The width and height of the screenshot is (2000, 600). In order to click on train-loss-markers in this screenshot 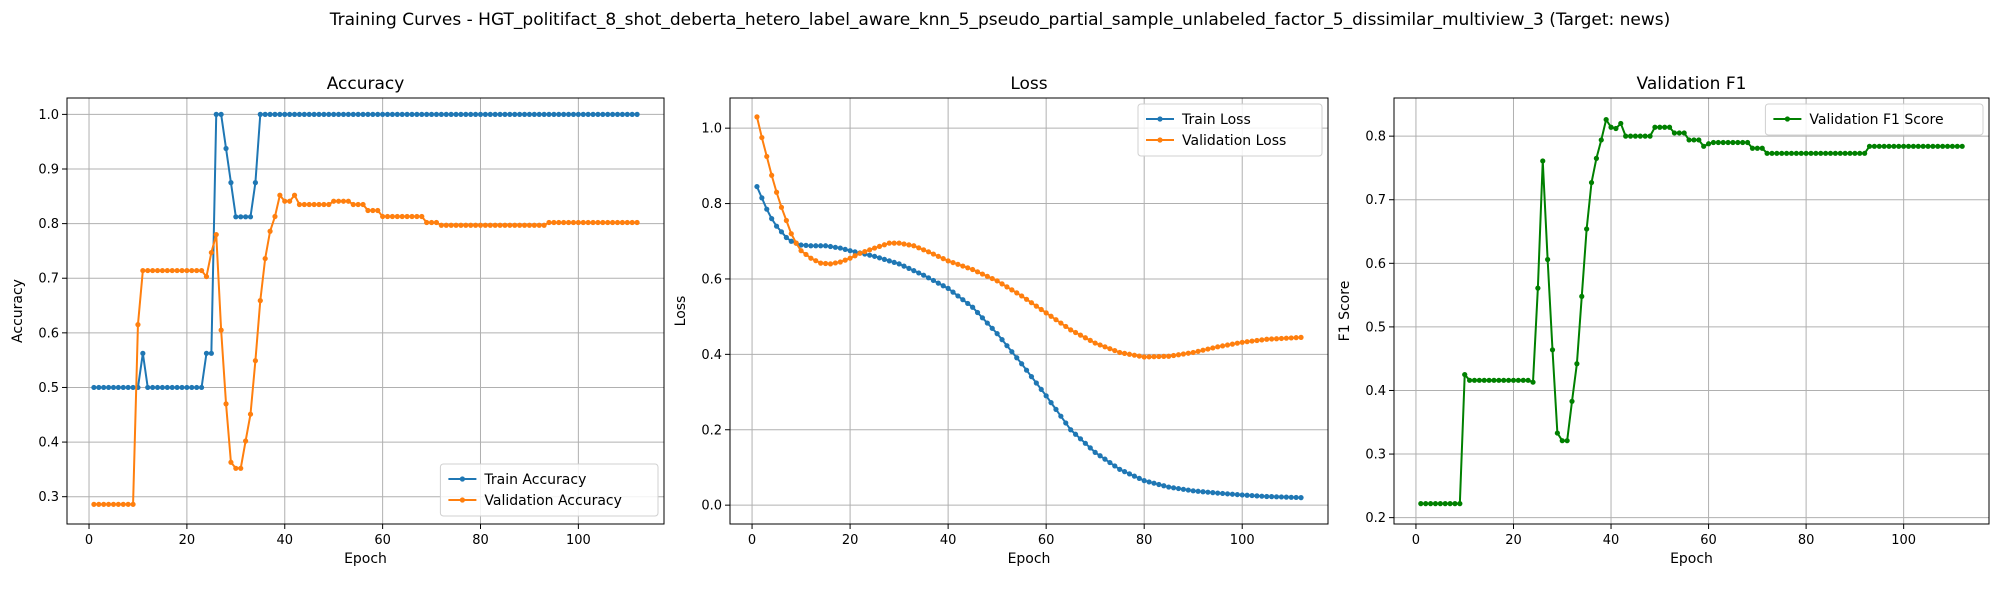, I will do `click(1029, 342)`.